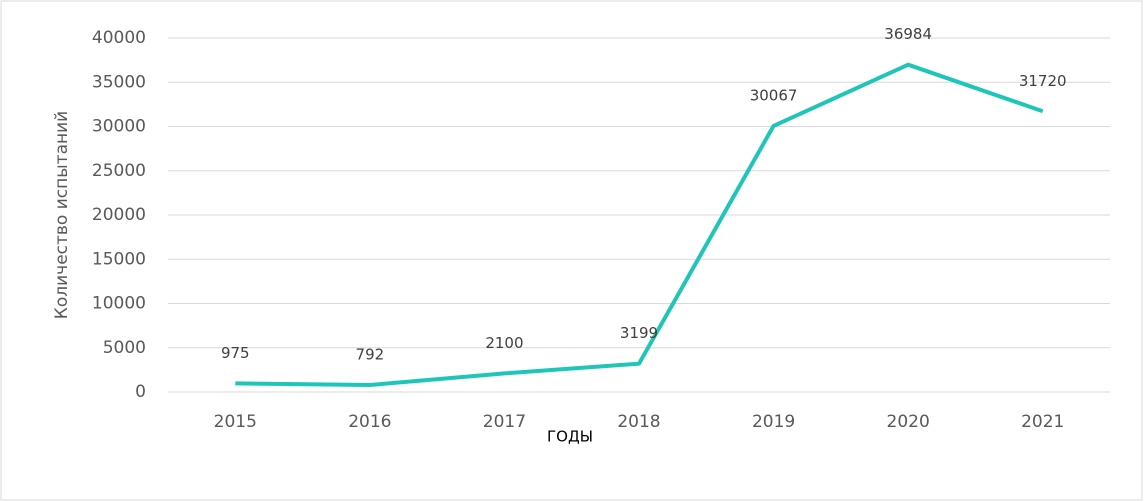 This screenshot has width=1144, height=502. What do you see at coordinates (119, 82) in the screenshot?
I see `y-tick-label: 35000` at bounding box center [119, 82].